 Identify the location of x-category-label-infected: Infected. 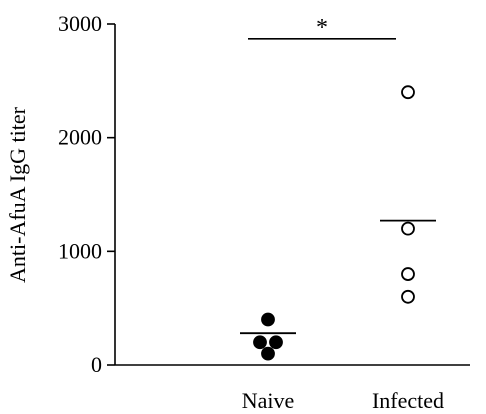
(408, 400).